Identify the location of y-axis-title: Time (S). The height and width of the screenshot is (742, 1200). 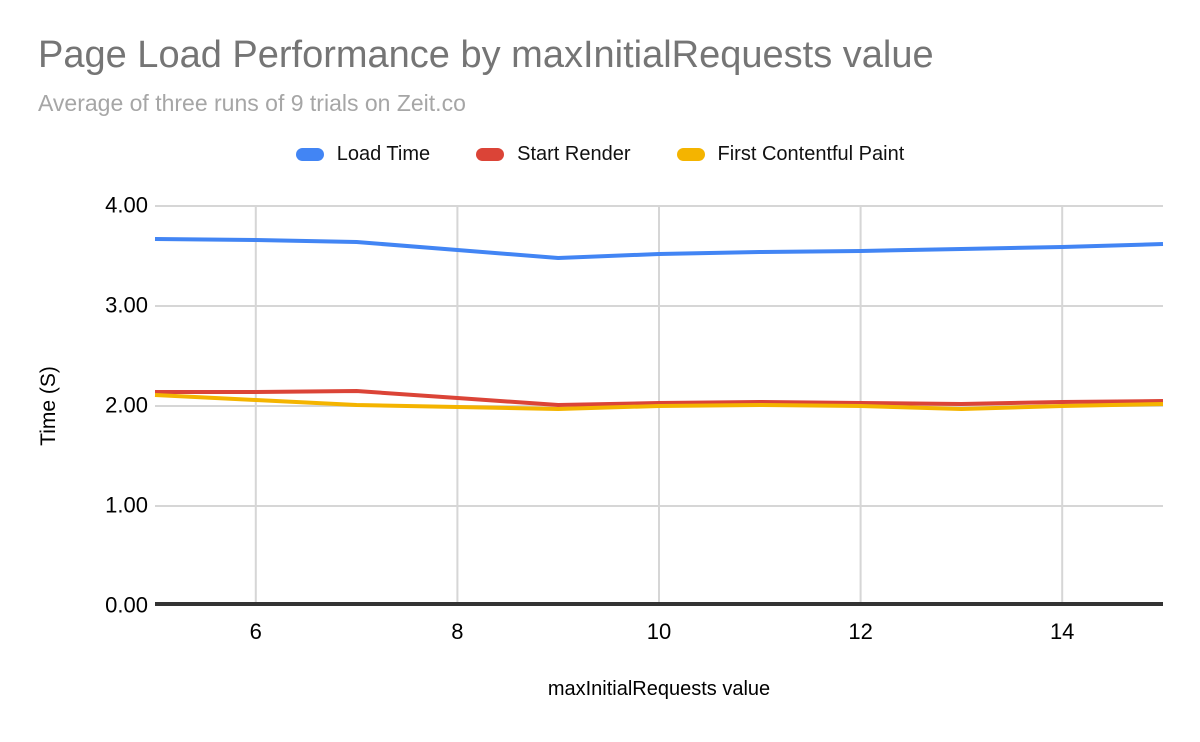
(48, 406).